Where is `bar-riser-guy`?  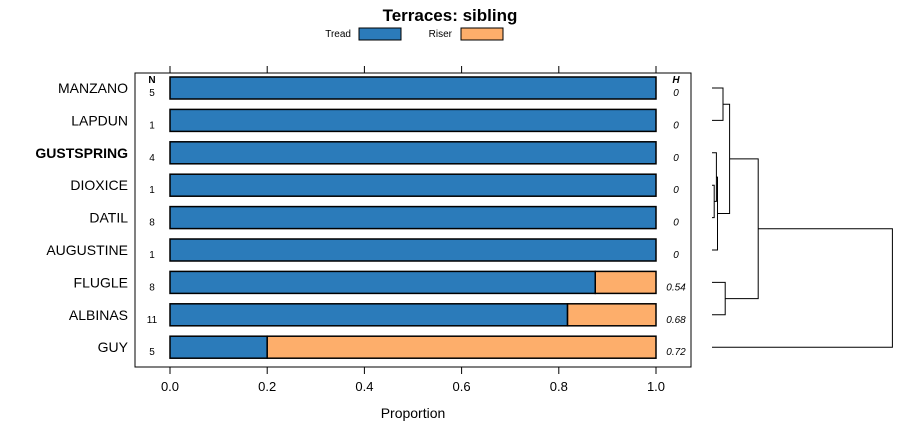
bar-riser-guy is located at coordinates (461, 347).